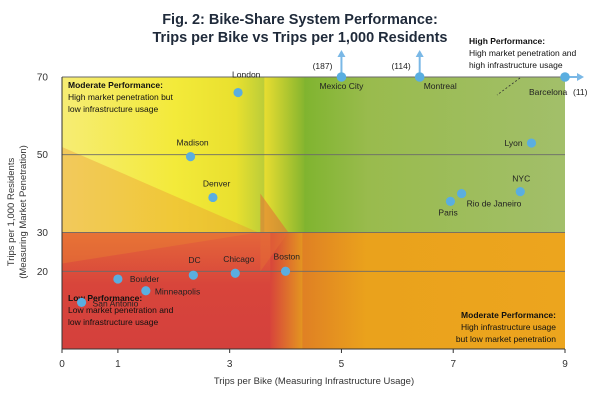 The image size is (600, 404). I want to click on point-label-chicago: Chicago, so click(238, 259).